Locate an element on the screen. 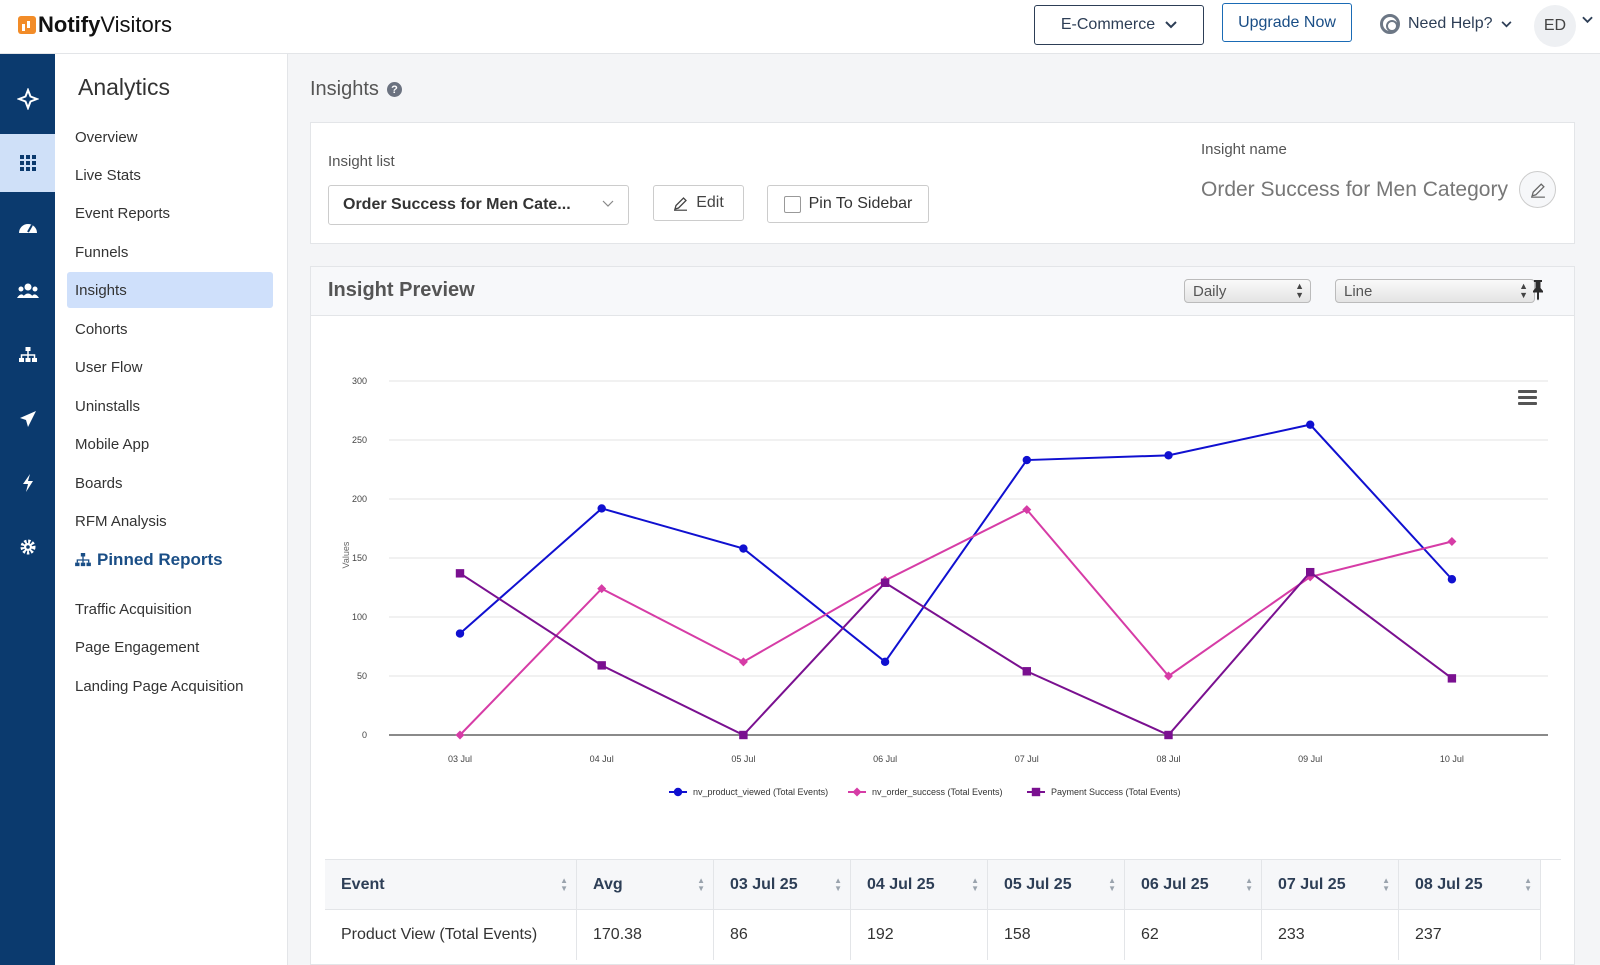 The width and height of the screenshot is (1600, 965). project-selector-button: E-Commerce is located at coordinates (1119, 25).